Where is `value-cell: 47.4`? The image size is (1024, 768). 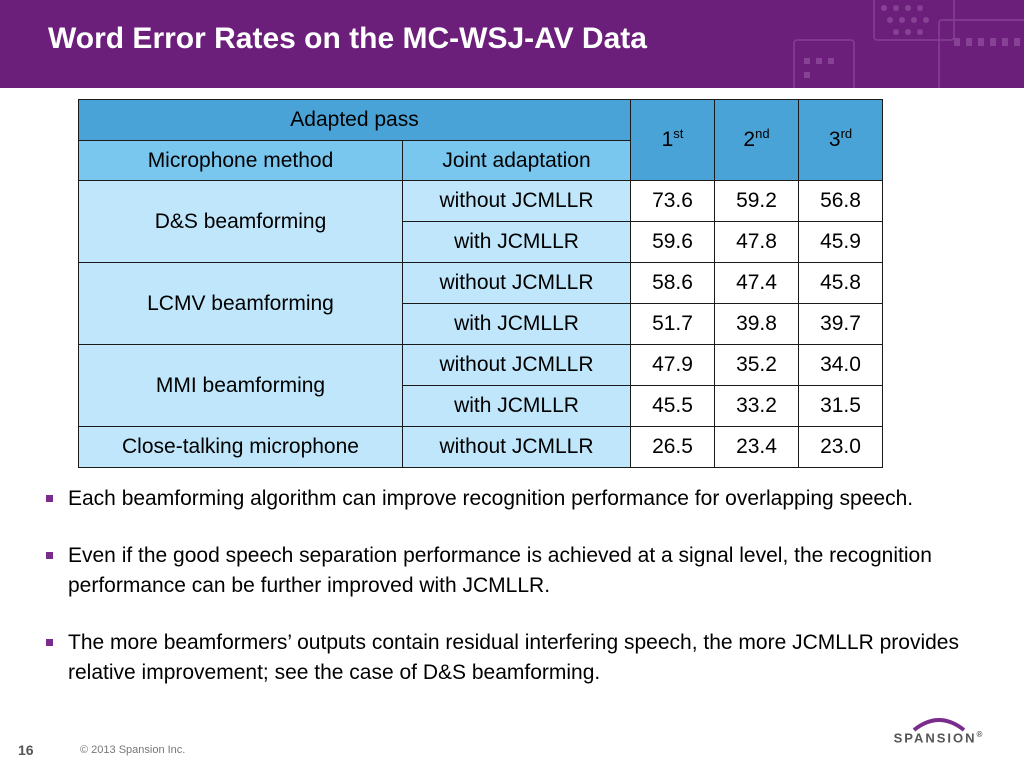
value-cell: 47.4 is located at coordinates (756, 283).